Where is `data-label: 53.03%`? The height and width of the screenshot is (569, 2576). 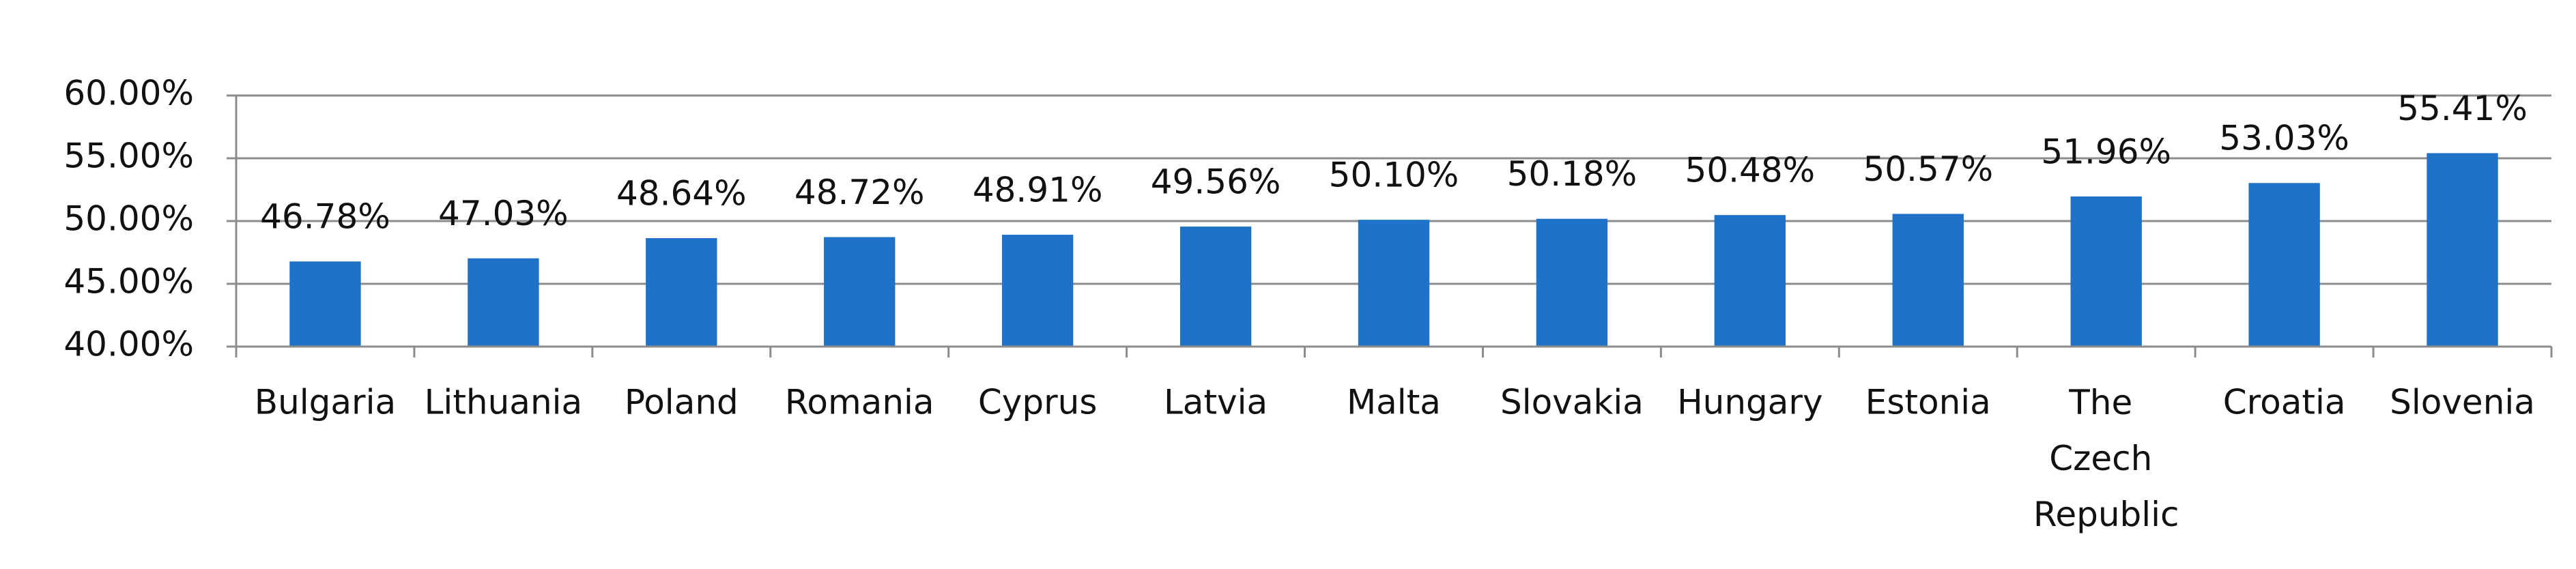
data-label: 53.03% is located at coordinates (2284, 138).